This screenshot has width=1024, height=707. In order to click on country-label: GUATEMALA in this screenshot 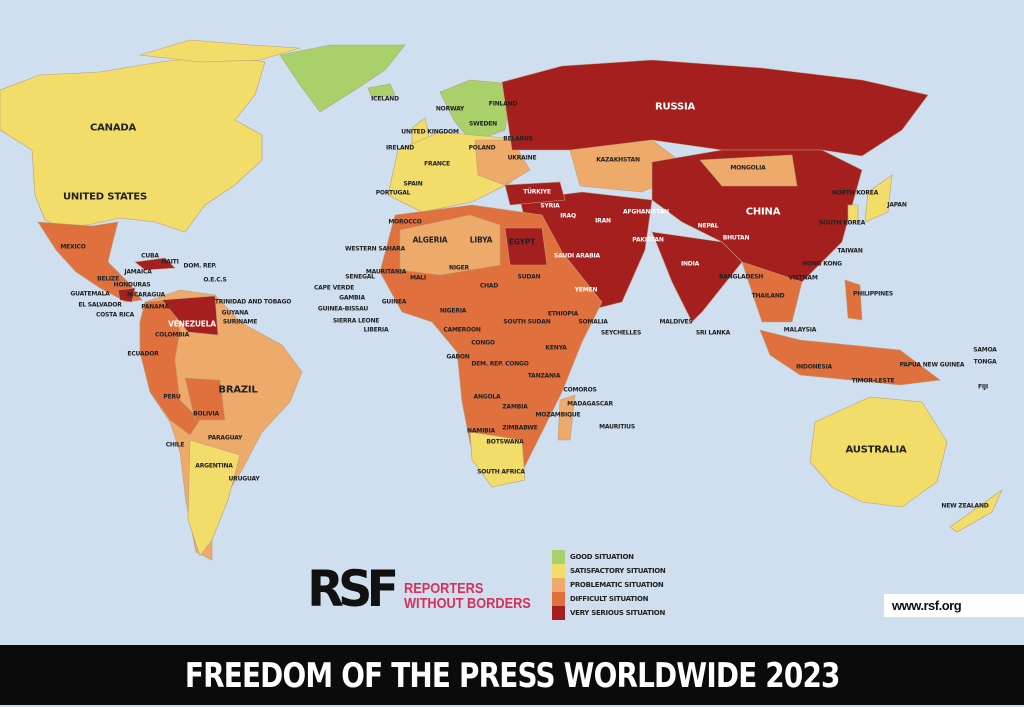, I will do `click(90, 294)`.